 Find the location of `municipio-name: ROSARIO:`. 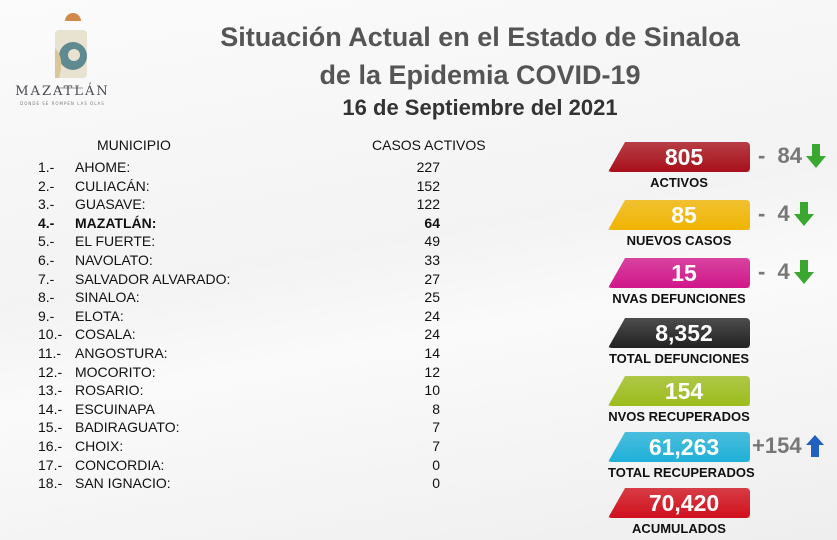

municipio-name: ROSARIO: is located at coordinates (109, 390).